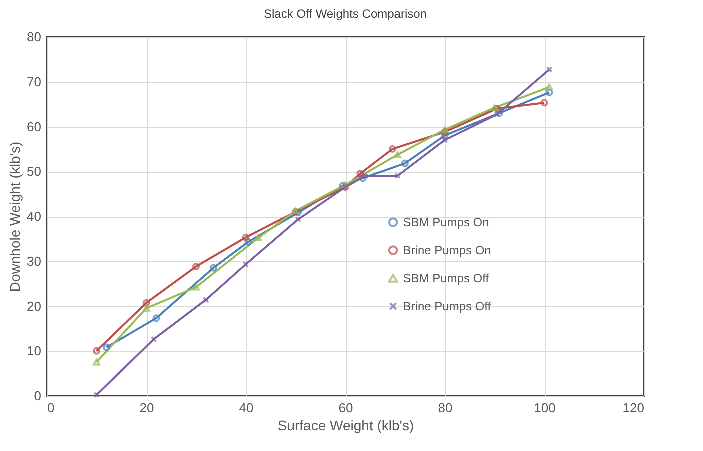  Describe the element at coordinates (447, 251) in the screenshot. I see `legend-label: Brine Pumps On` at that location.